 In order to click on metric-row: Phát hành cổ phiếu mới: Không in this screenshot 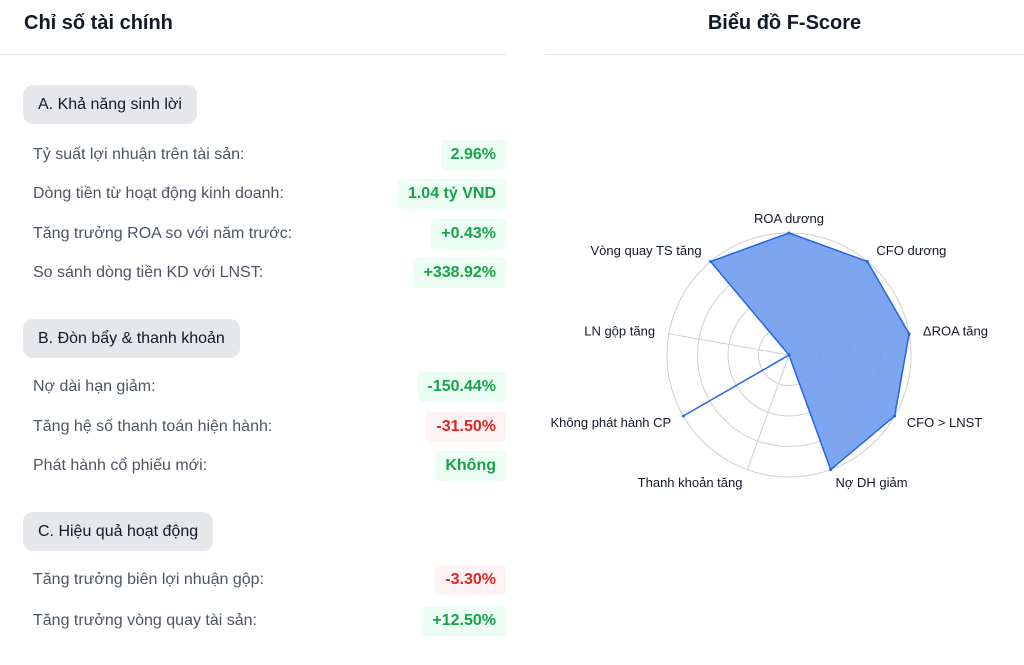, I will do `click(269, 466)`.